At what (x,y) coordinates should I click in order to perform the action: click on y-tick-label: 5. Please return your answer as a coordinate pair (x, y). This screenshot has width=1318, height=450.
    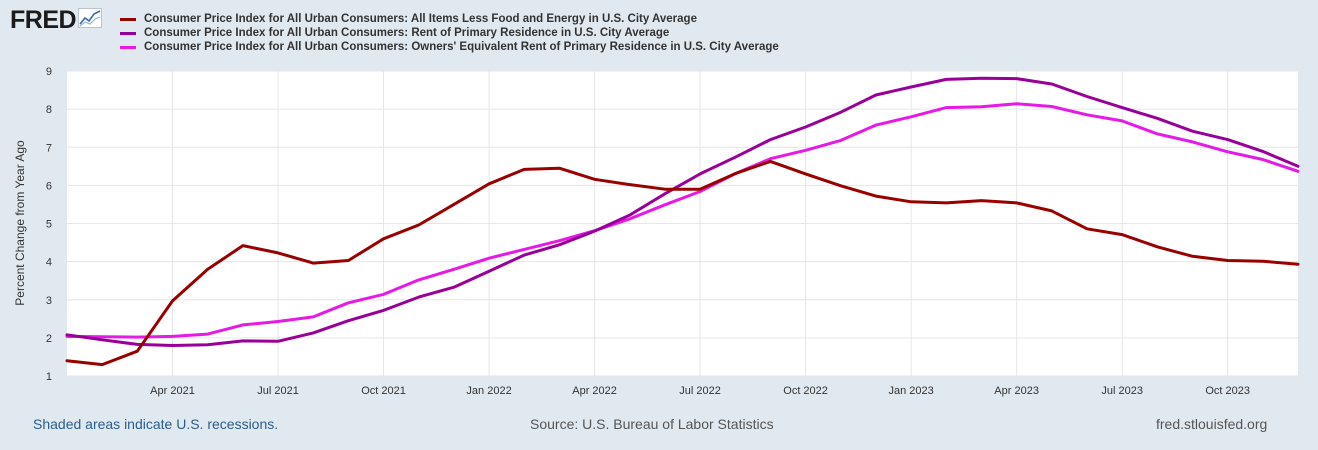
    Looking at the image, I should click on (49, 225).